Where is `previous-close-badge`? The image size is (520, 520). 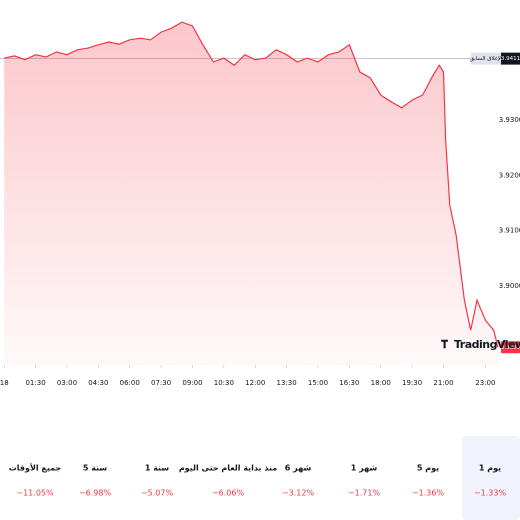 previous-close-badge is located at coordinates (486, 58).